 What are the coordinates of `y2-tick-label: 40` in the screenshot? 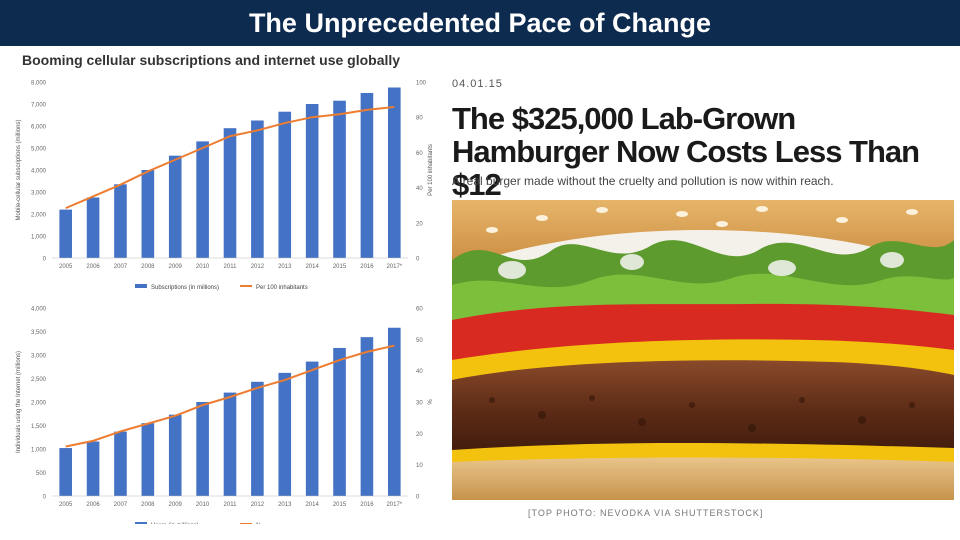 It's located at (419, 189).